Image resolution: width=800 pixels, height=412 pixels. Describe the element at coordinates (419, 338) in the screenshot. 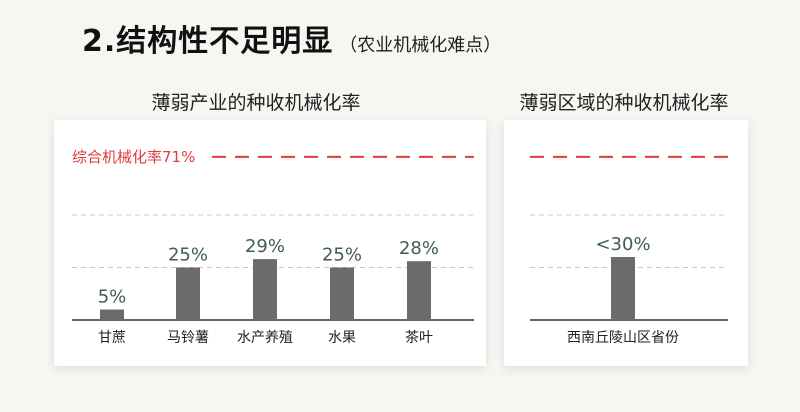

I see `chart-1-category-label-5: 茶叶` at that location.